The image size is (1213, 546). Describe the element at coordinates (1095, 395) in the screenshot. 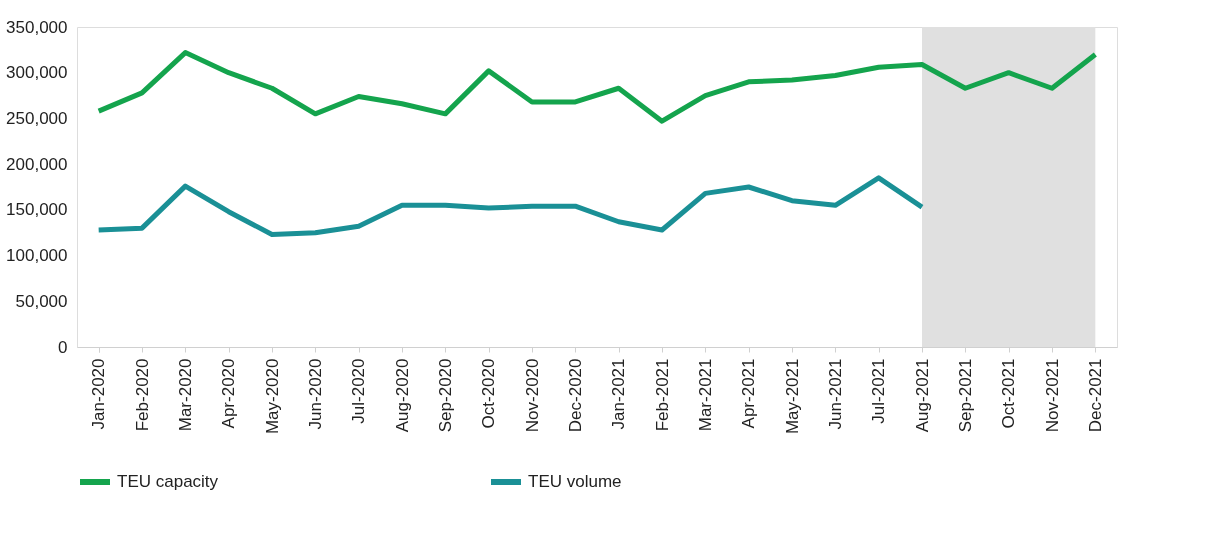

I see `x-tick-label: Dec-2021` at that location.